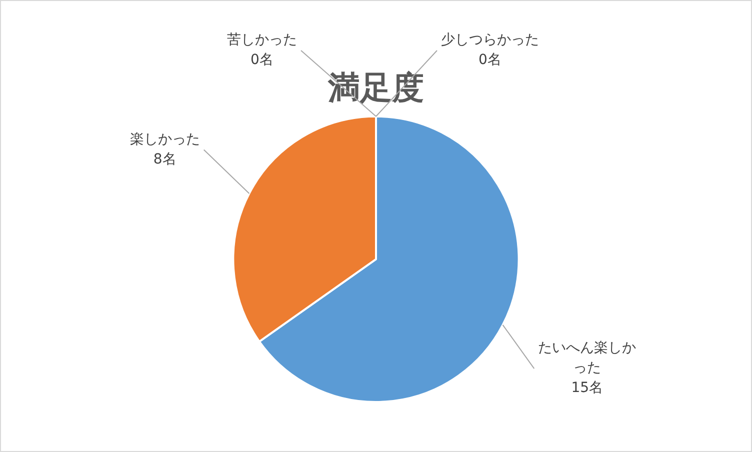 This screenshot has height=452, width=752. What do you see at coordinates (587, 358) in the screenshot?
I see `slice-label: たいへん楽しかった` at bounding box center [587, 358].